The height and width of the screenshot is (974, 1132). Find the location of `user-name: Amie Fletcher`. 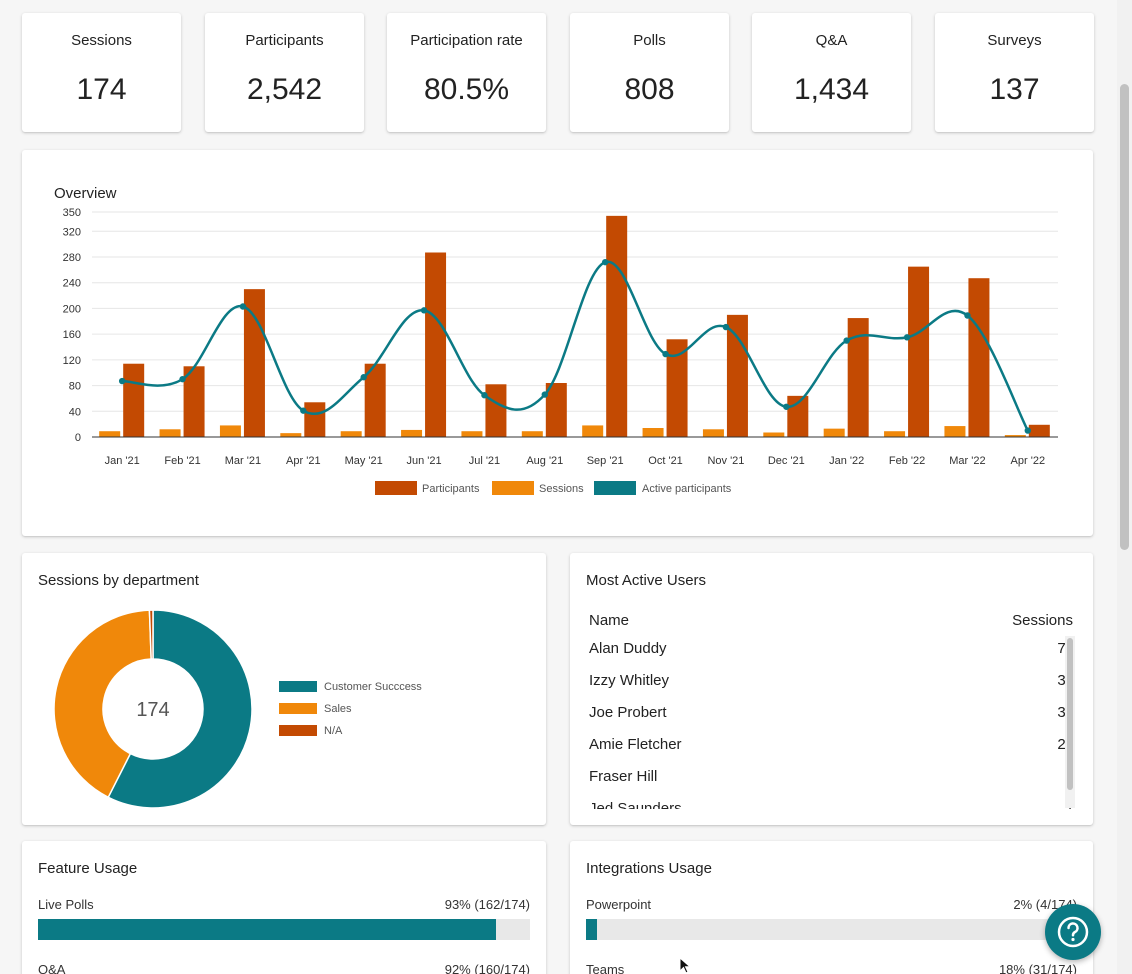

user-name: Amie Fletcher is located at coordinates (635, 744).